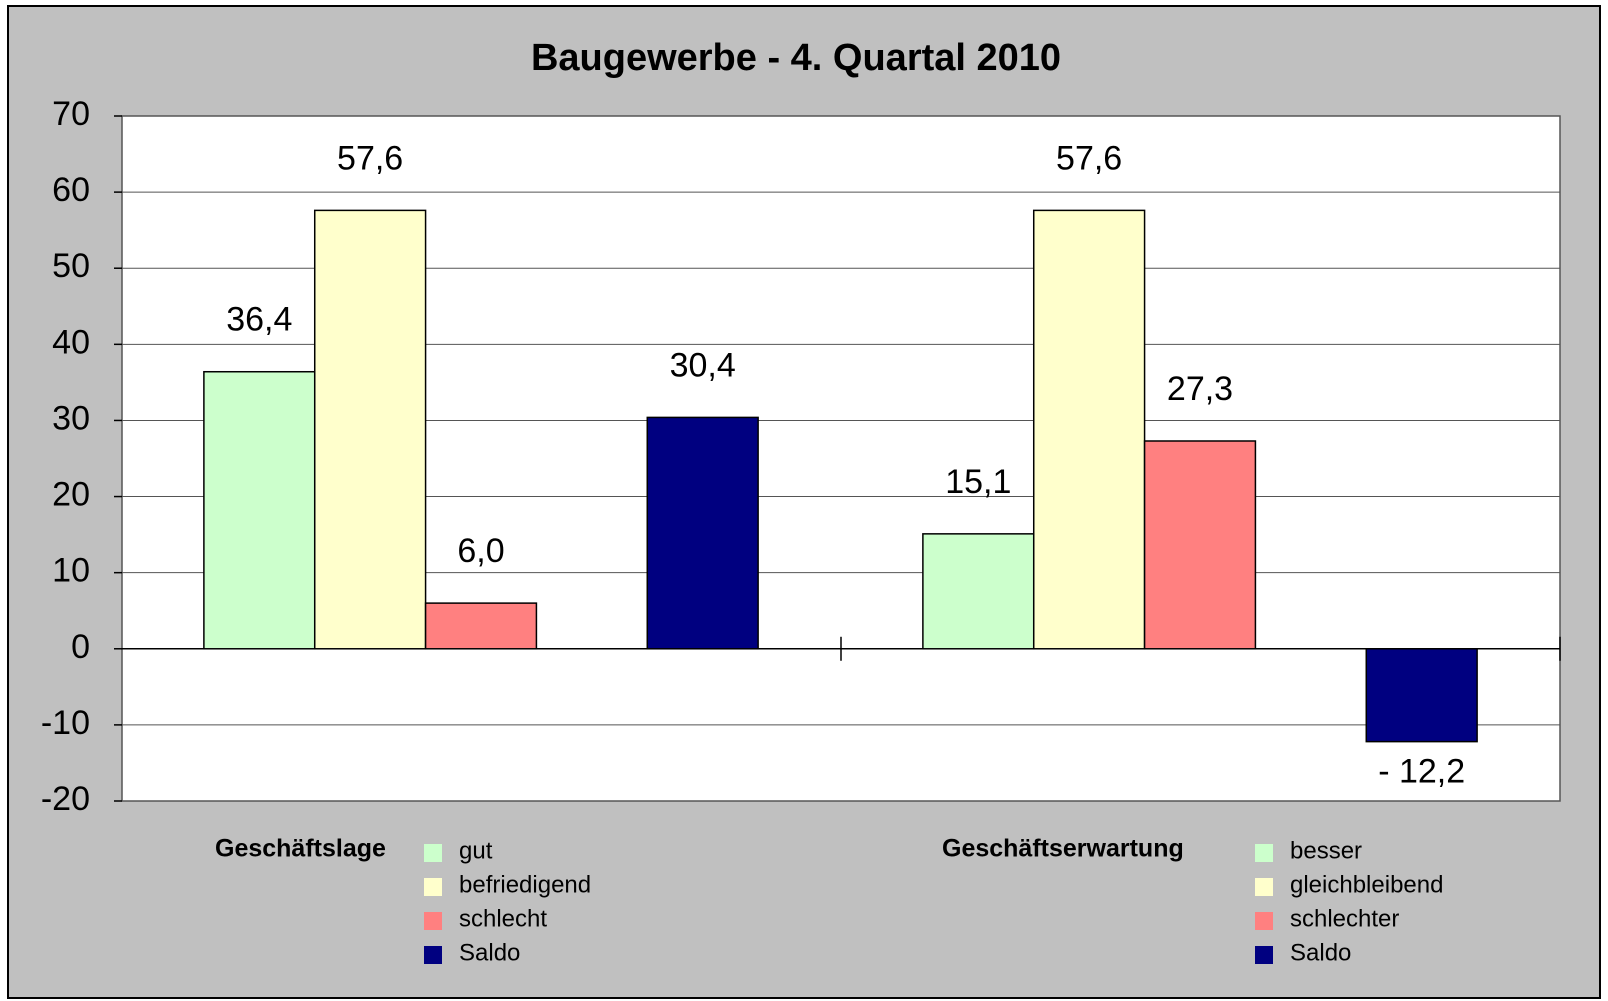 The image size is (1608, 1001). Describe the element at coordinates (1366, 884) in the screenshot. I see `legend-label: gleichbleibend` at that location.